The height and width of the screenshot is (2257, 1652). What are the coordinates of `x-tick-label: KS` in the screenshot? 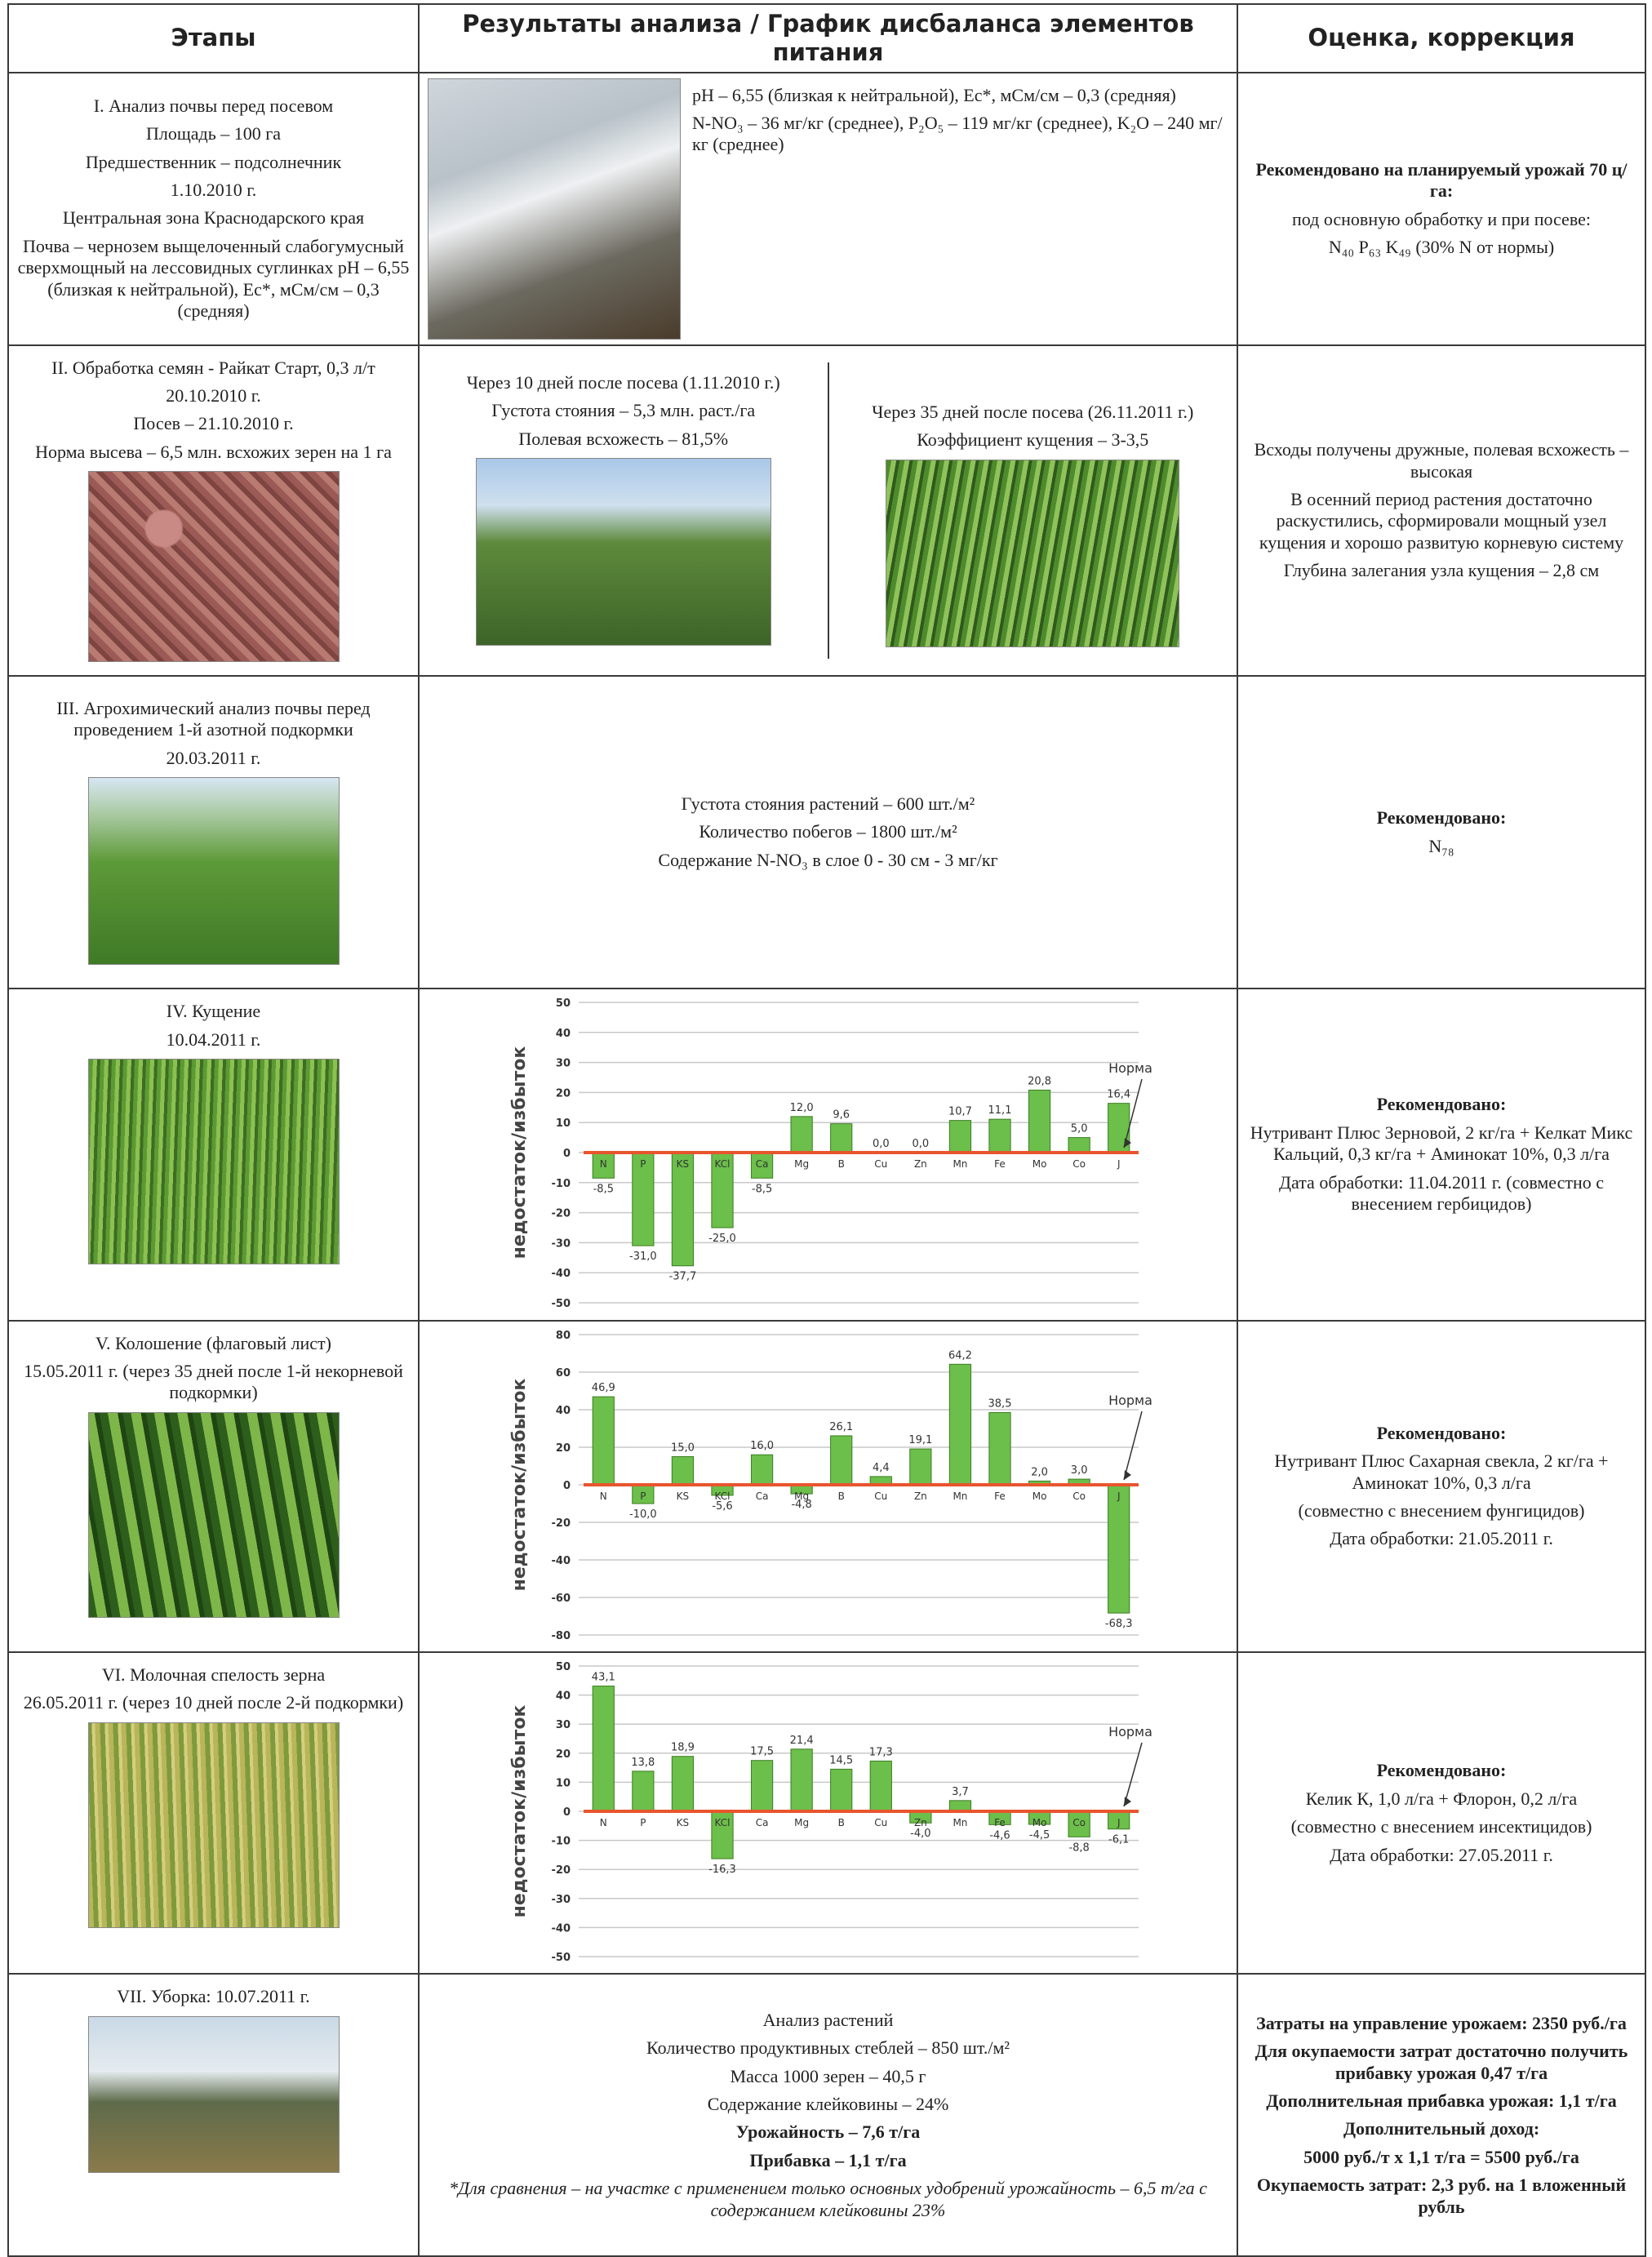 It's located at (682, 1164).